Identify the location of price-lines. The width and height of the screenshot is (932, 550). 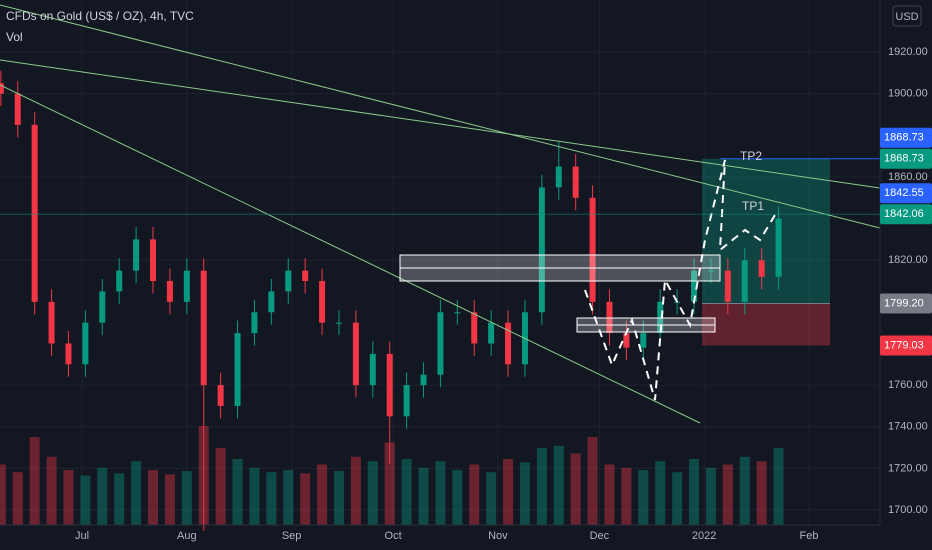
(440, 186).